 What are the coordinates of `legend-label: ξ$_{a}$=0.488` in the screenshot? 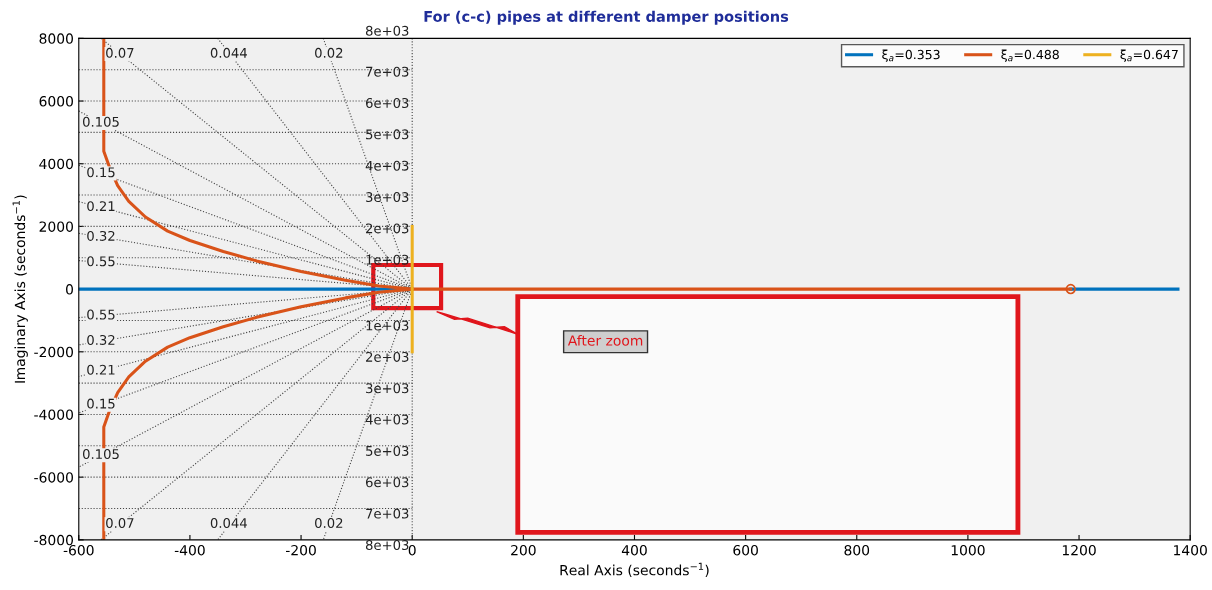 It's located at (1030, 55).